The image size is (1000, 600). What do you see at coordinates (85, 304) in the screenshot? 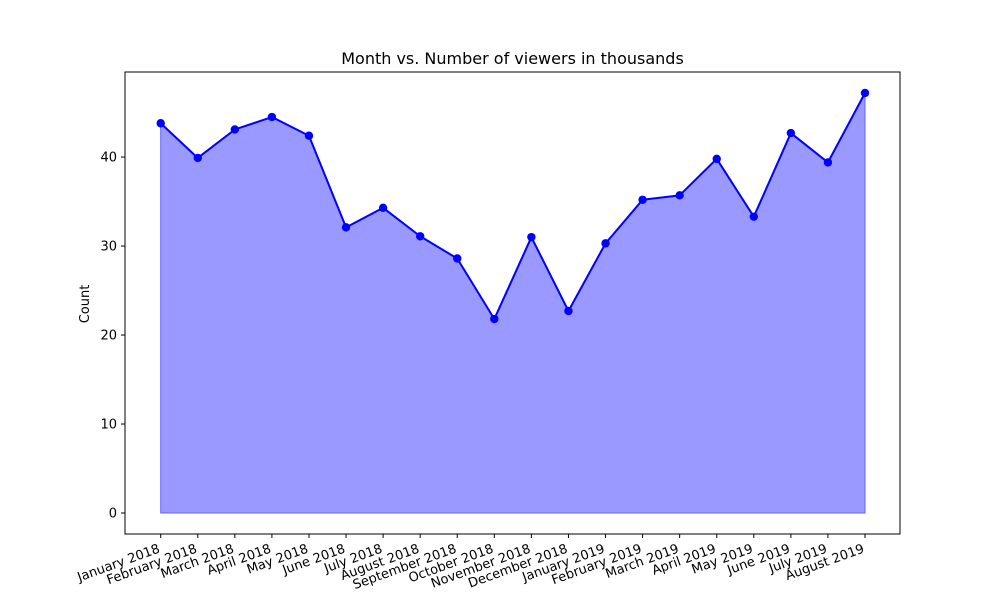
I see `y-axis-label: Count` at bounding box center [85, 304].